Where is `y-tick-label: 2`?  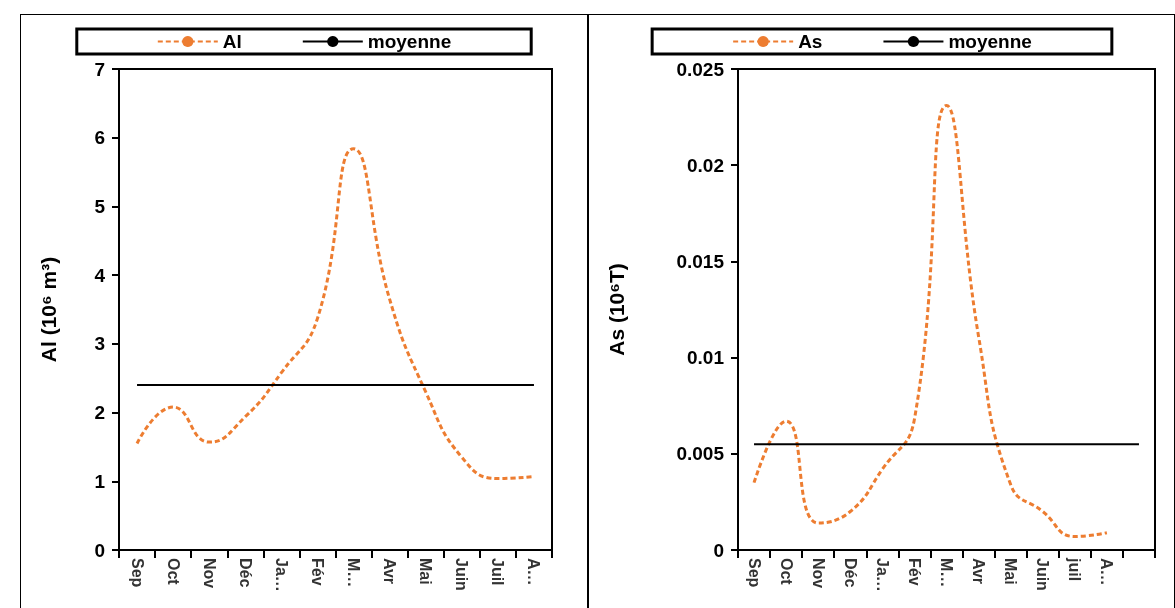 y-tick-label: 2 is located at coordinates (99, 413).